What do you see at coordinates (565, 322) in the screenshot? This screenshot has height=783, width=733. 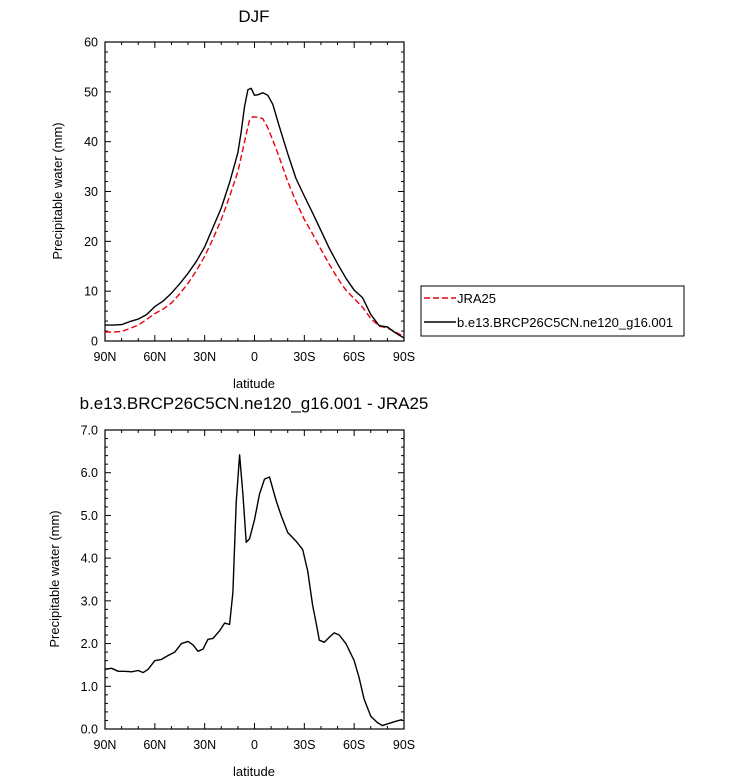 I see `legend-label-model: b.e13.BRCP26C5CN.ne120_g16.001` at bounding box center [565, 322].